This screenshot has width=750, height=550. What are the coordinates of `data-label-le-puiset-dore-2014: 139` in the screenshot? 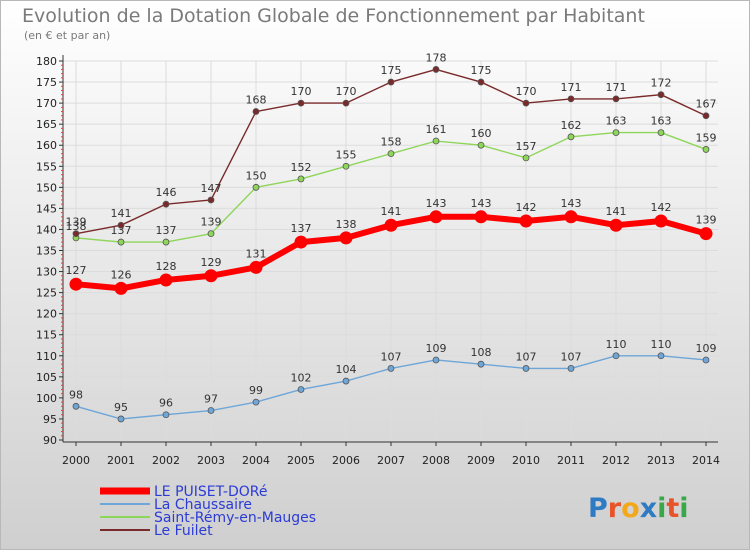 It's located at (706, 220).